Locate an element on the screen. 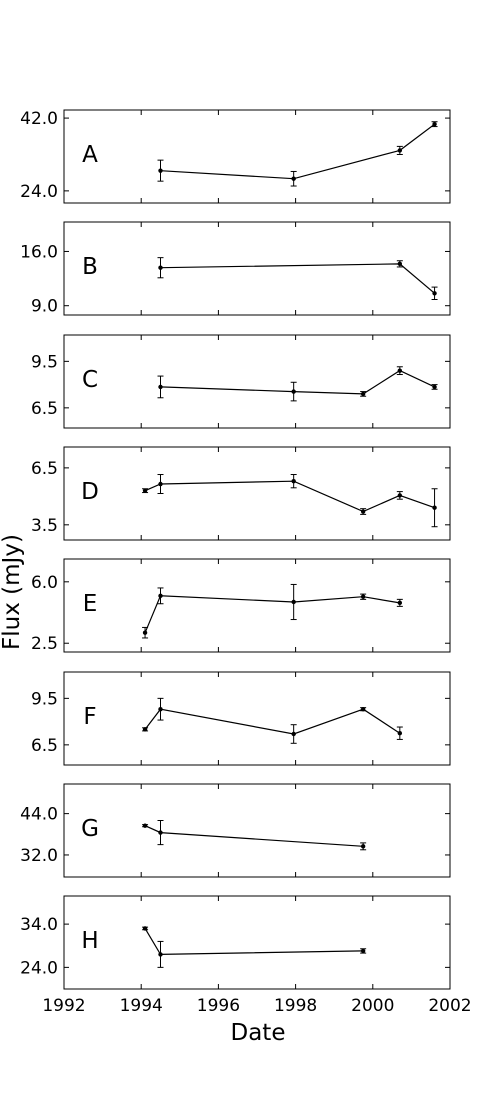 The height and width of the screenshot is (1104, 500). panel-e: 2.5 6.0 E is located at coordinates (241, 606).